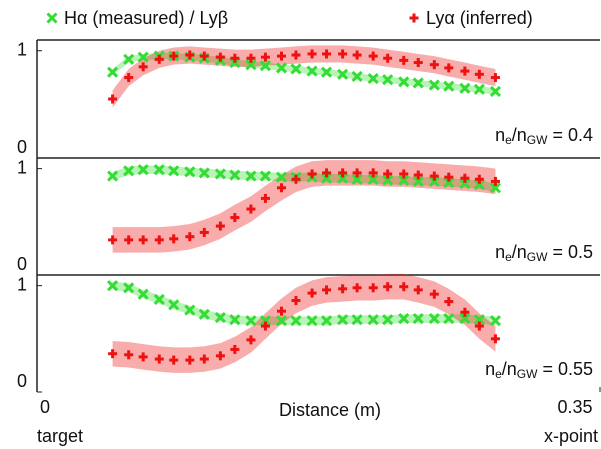 The image size is (601, 449). What do you see at coordinates (509, 369) in the screenshot?
I see `annotation-part: /n` at bounding box center [509, 369].